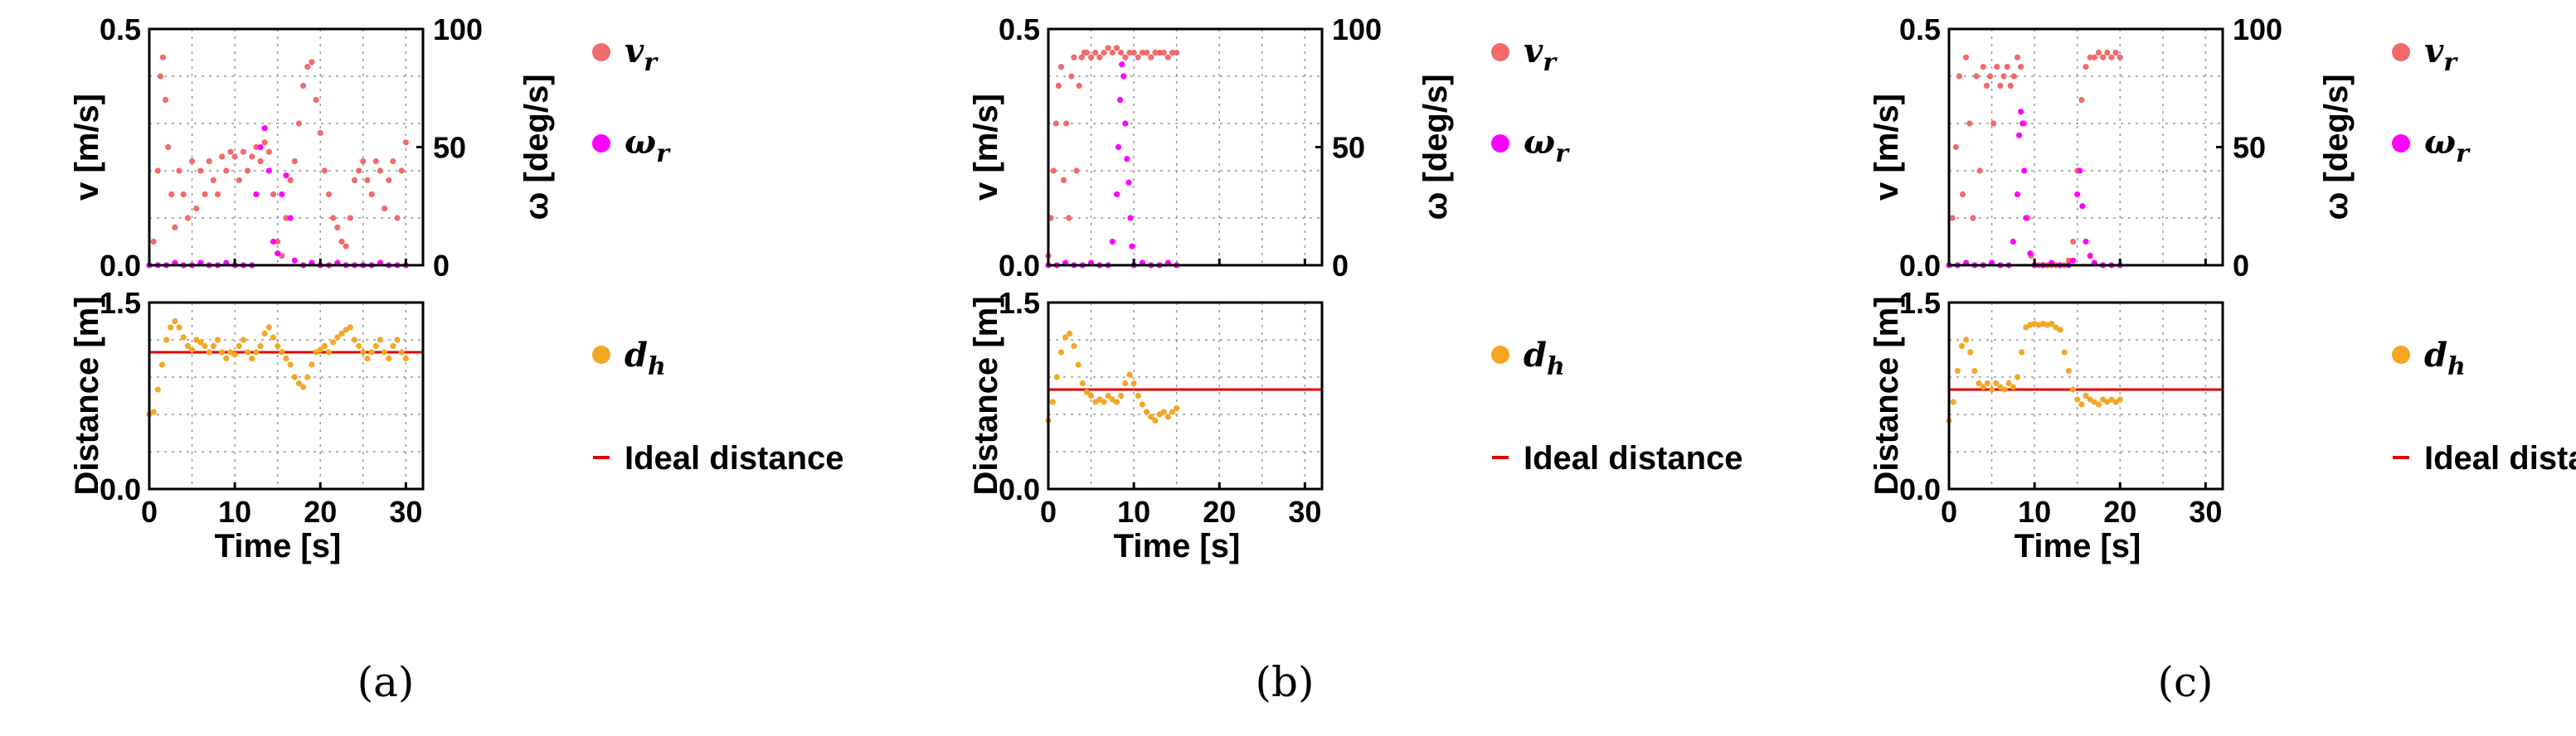 This screenshot has height=736, width=2576. What do you see at coordinates (1133, 512) in the screenshot?
I see `x-tick-label: 10` at bounding box center [1133, 512].